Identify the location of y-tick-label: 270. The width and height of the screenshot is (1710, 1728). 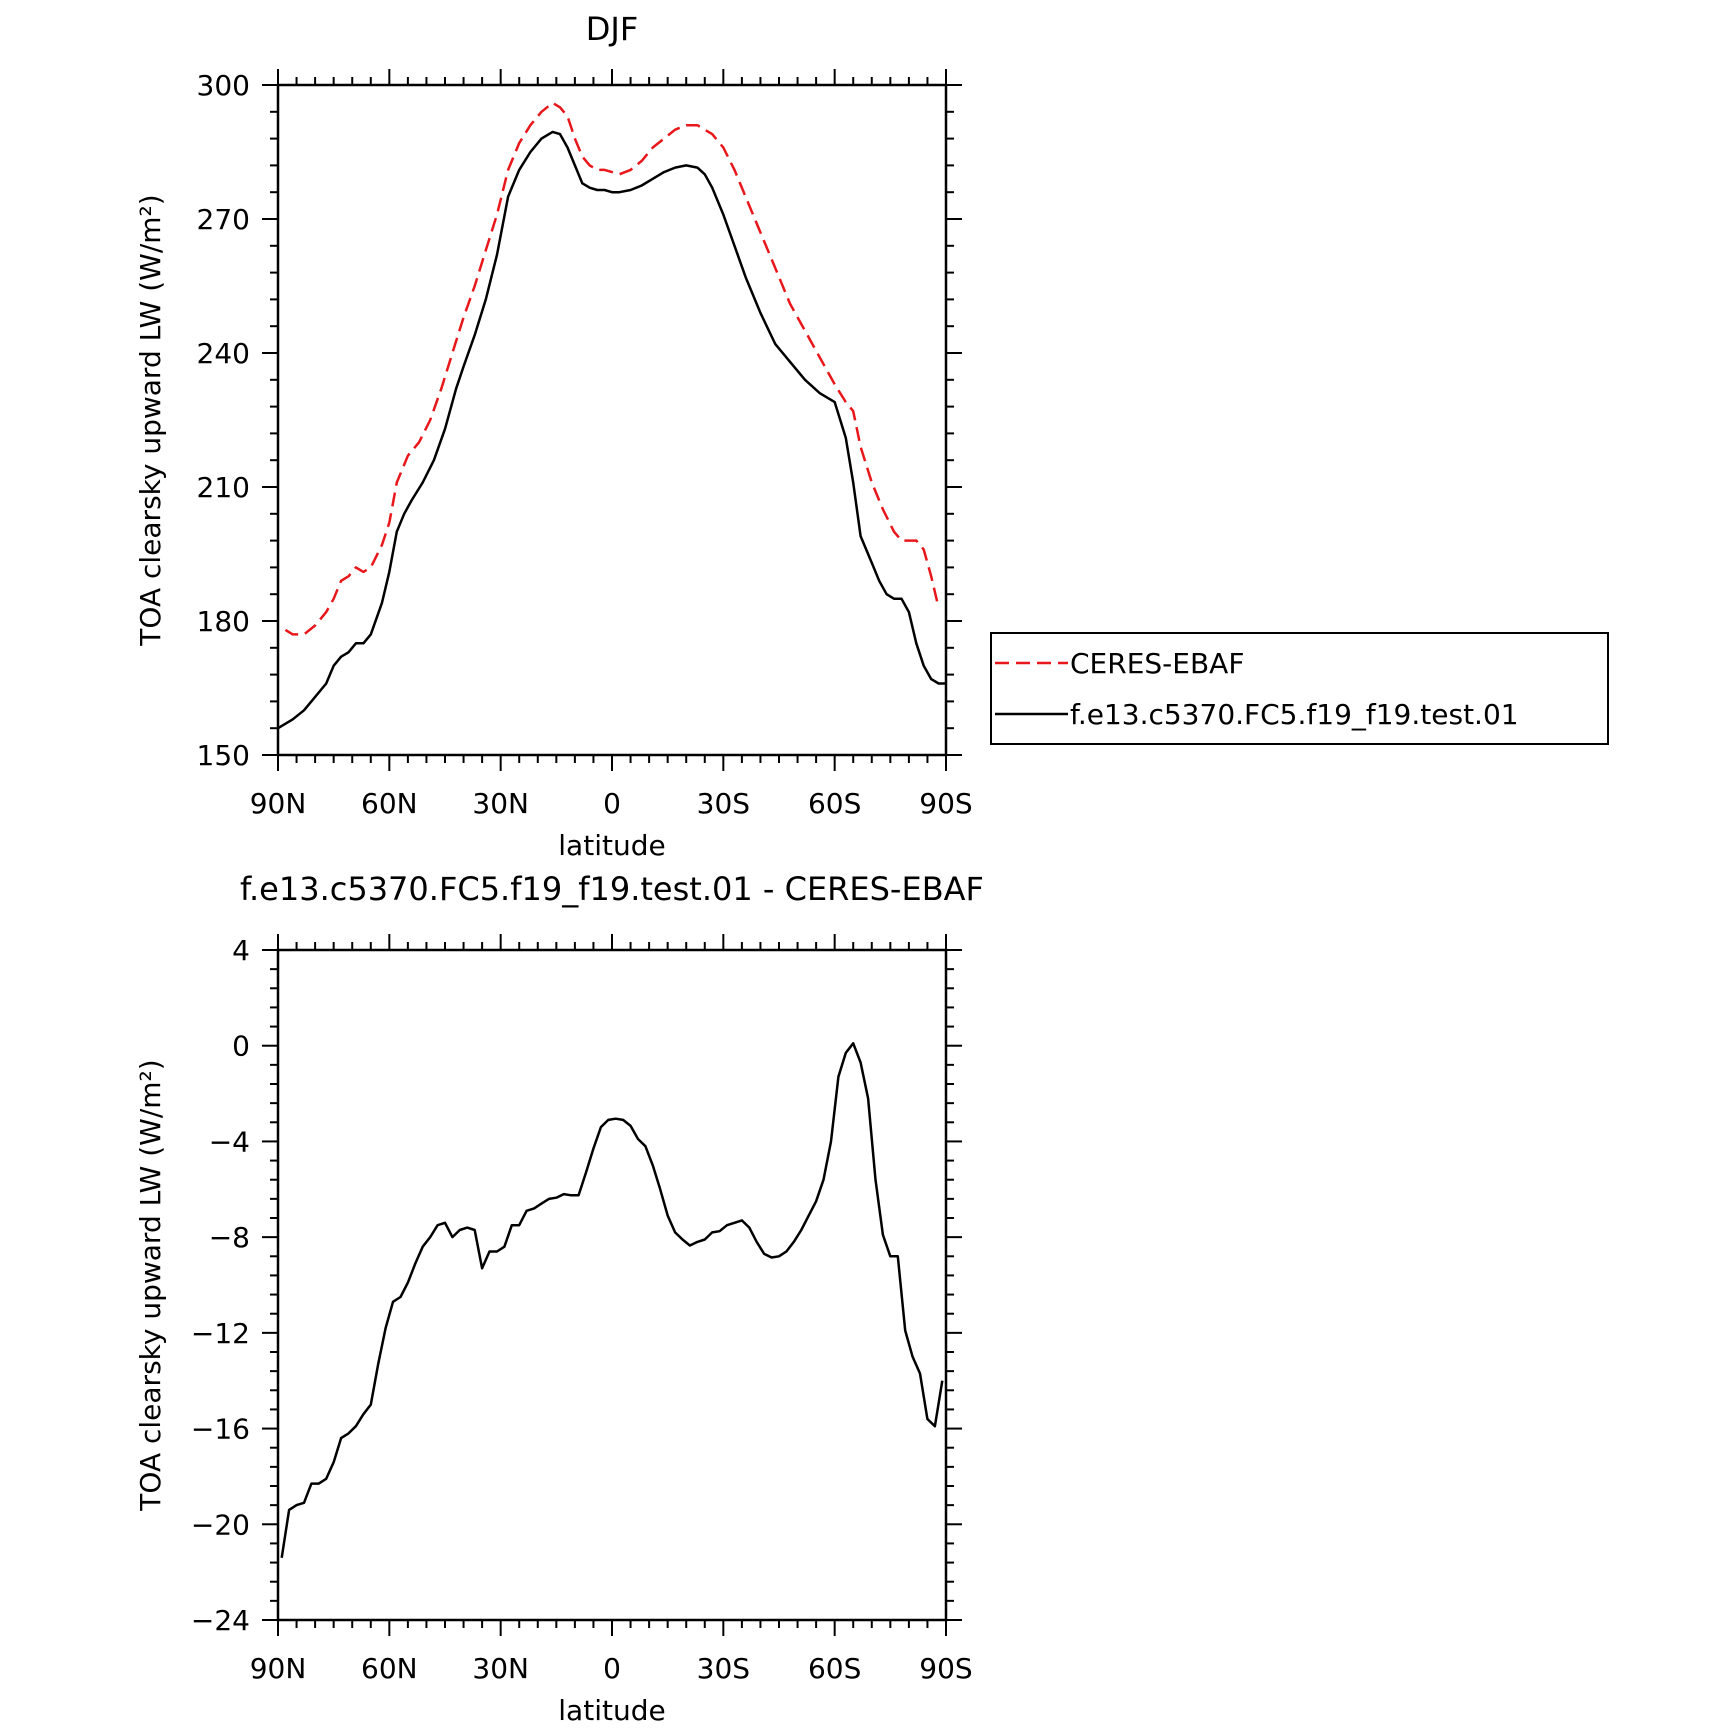
(223, 219).